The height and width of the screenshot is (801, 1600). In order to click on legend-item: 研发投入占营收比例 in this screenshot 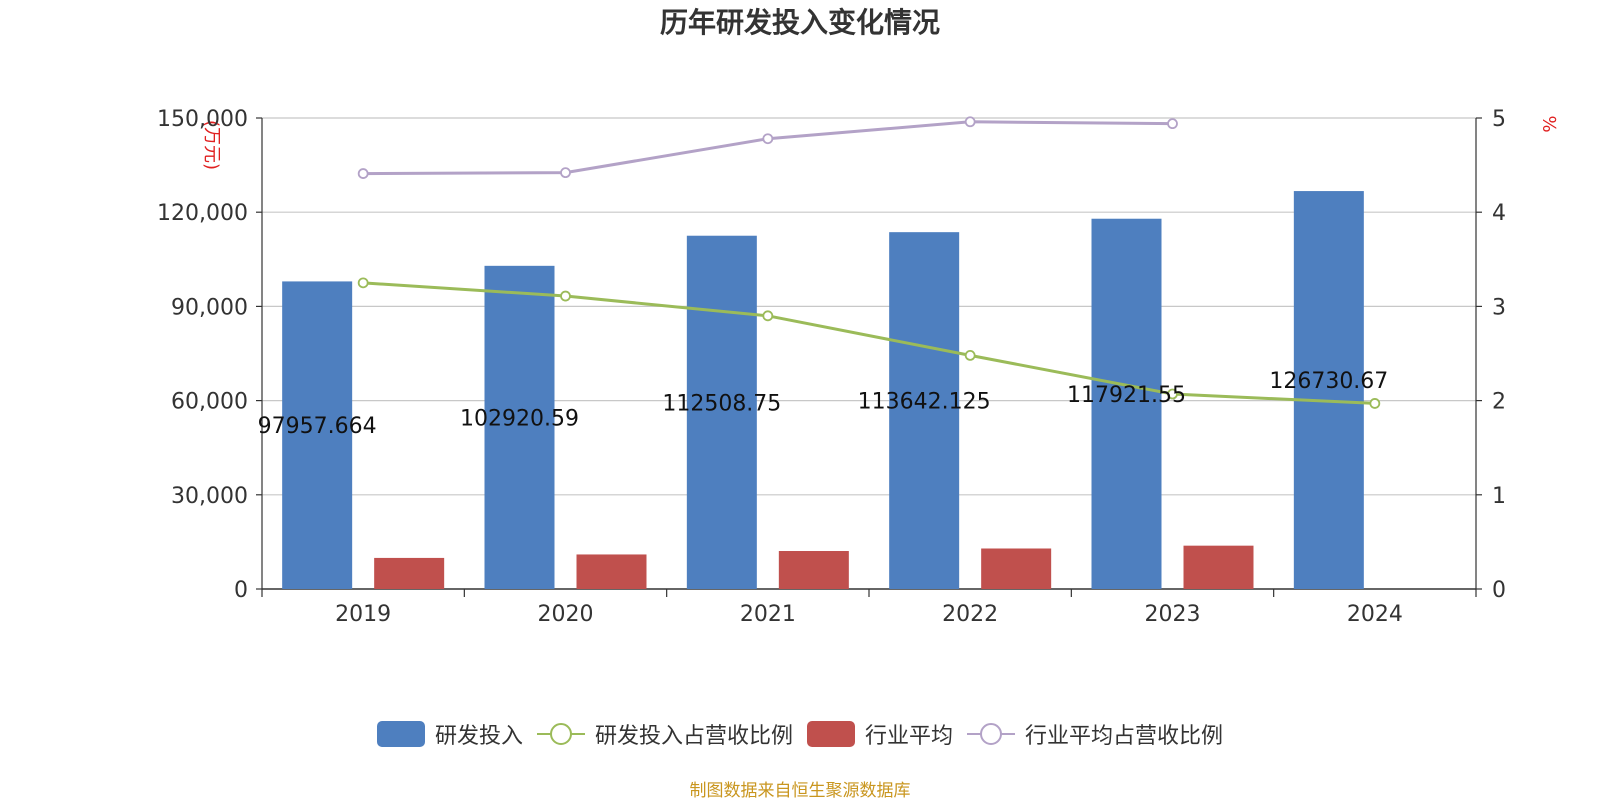, I will do `click(664, 734)`.